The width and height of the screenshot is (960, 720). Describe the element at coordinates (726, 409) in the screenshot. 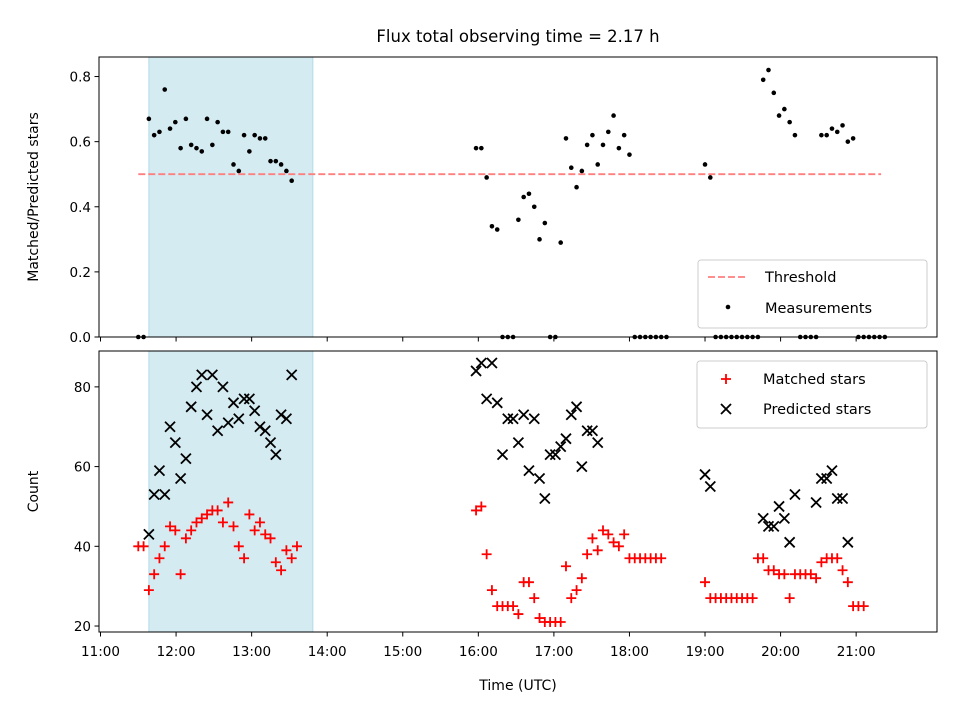

I see `legend-predicted-swatch` at that location.